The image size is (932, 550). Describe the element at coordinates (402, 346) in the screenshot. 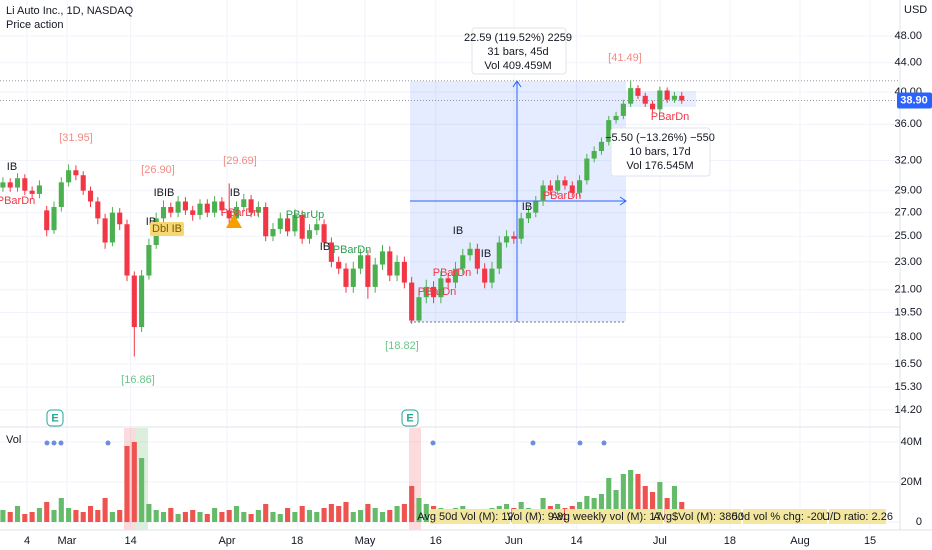

I see `annotation: [18.82]` at that location.